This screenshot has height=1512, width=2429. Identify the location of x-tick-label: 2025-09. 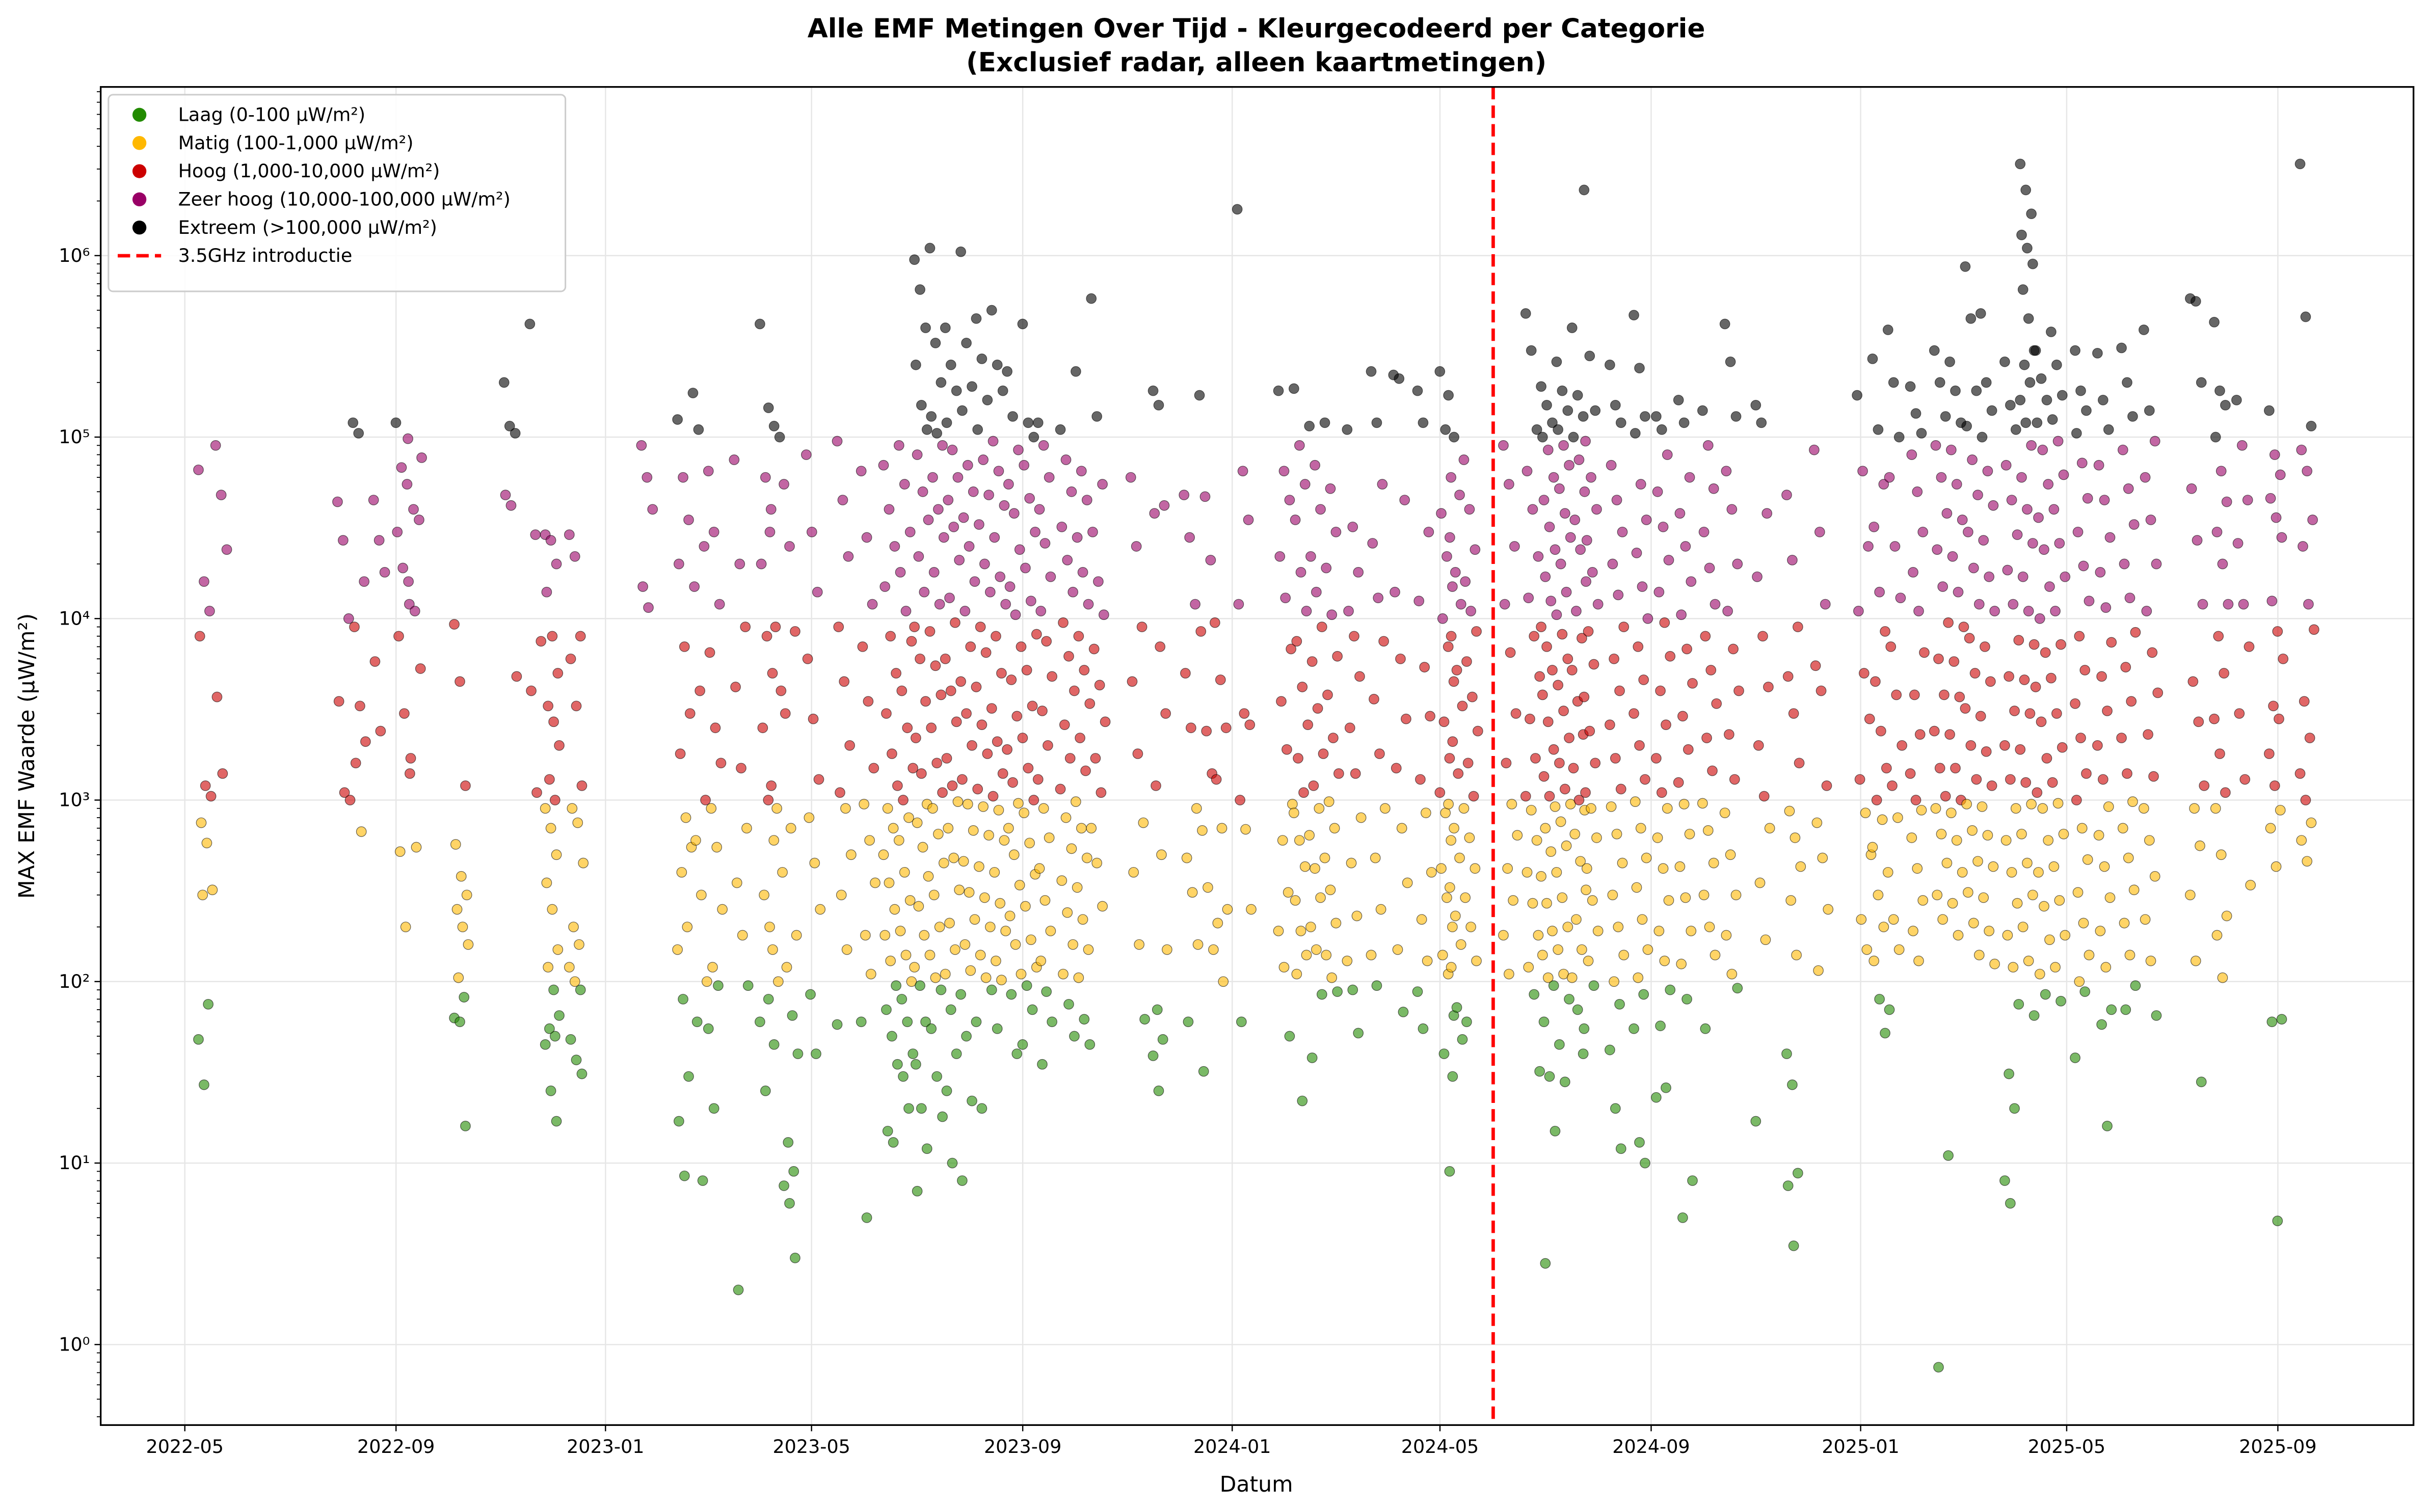
(2277, 1446).